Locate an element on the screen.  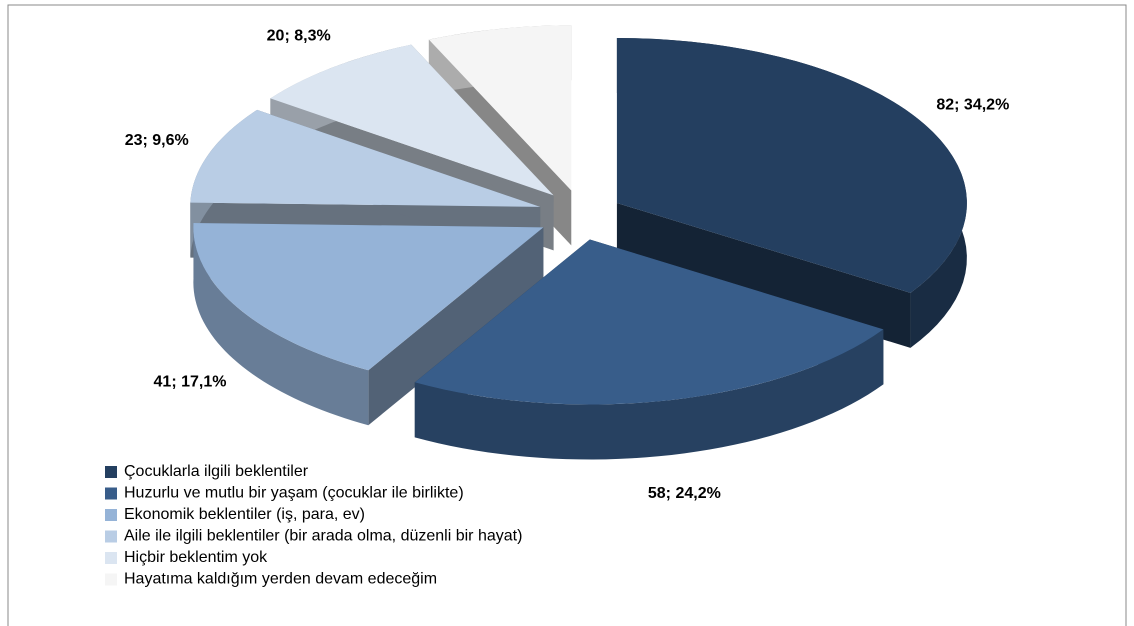
legend-label: Çocuklarla ilgili beklentiler is located at coordinates (216, 471).